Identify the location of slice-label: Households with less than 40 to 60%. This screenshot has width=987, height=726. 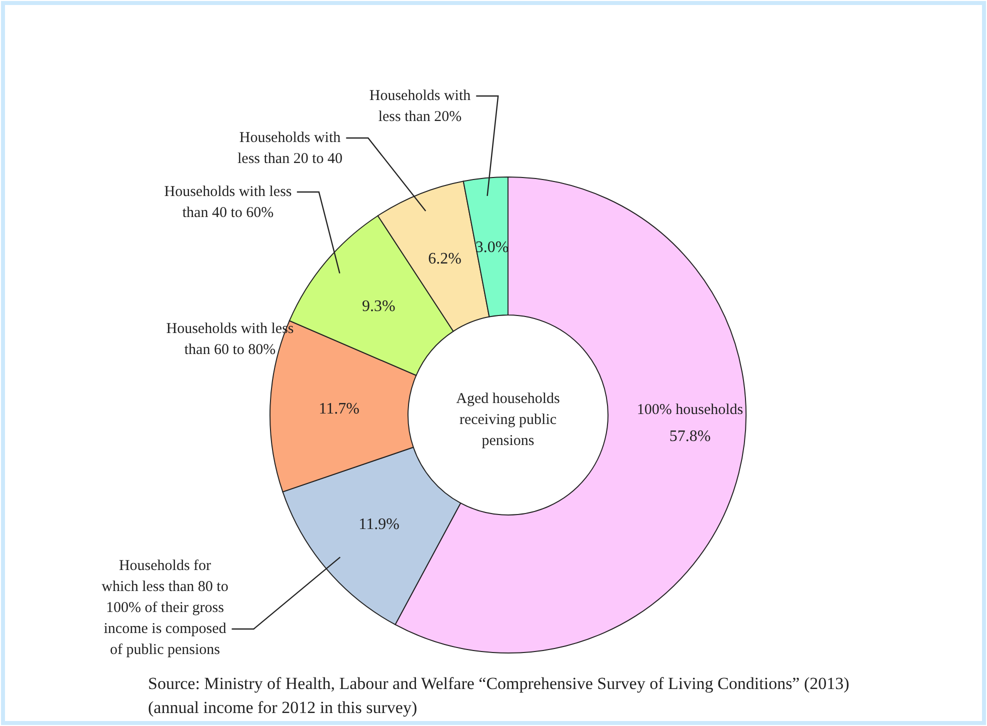
(228, 202).